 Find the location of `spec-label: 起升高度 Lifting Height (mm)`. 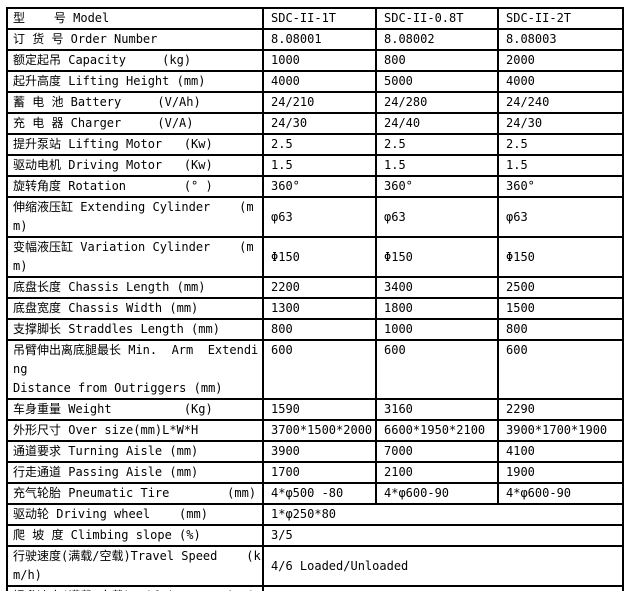

spec-label: 起升高度 Lifting Height (mm) is located at coordinates (135, 81).